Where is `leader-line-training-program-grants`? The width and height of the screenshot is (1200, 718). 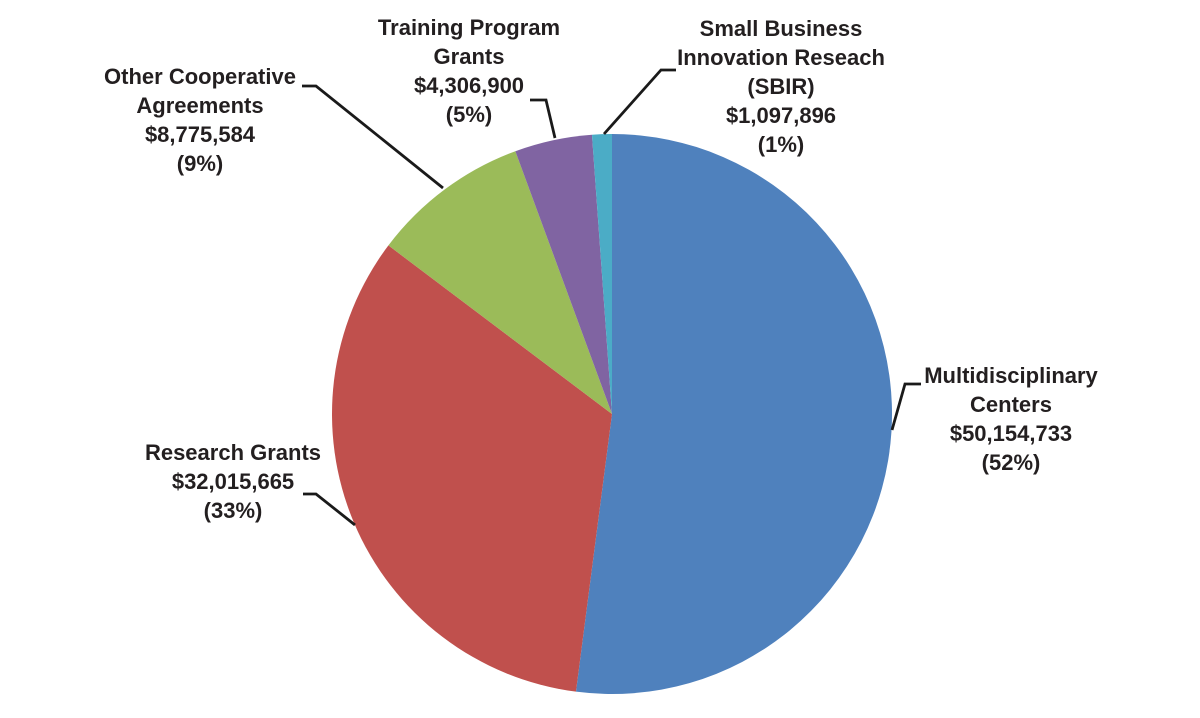
leader-line-training-program-grants is located at coordinates (543, 118).